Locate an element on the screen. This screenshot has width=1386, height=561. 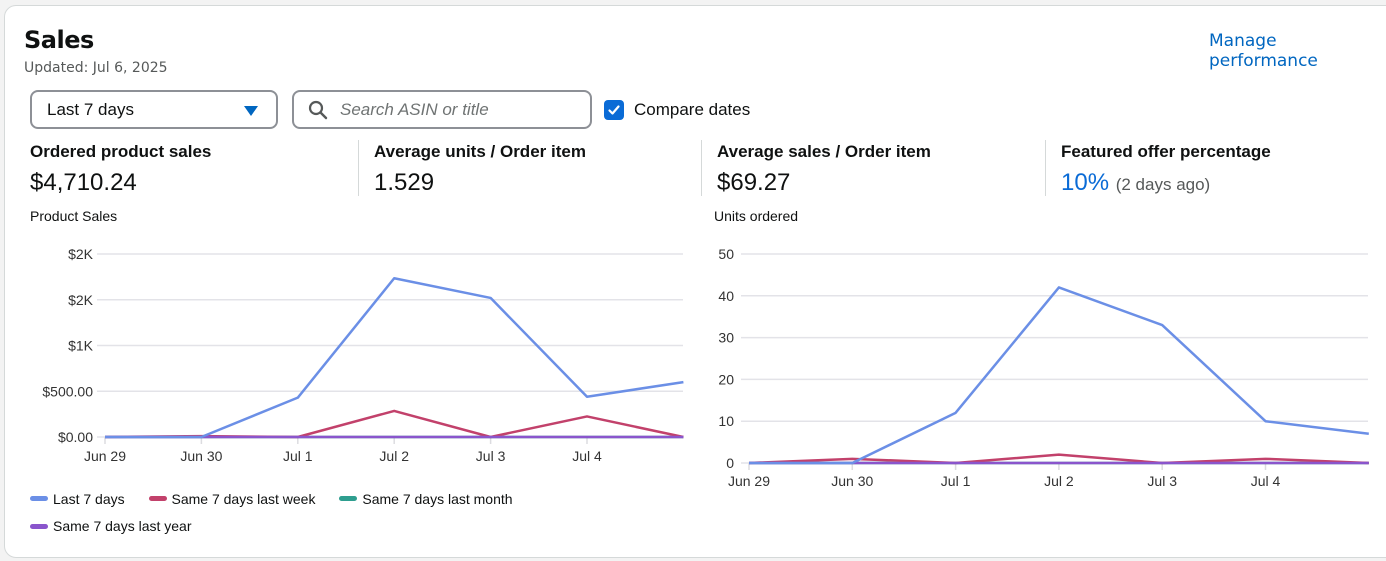
updated-timestamp: Updated: Jul 6, 2025 is located at coordinates (96, 68).